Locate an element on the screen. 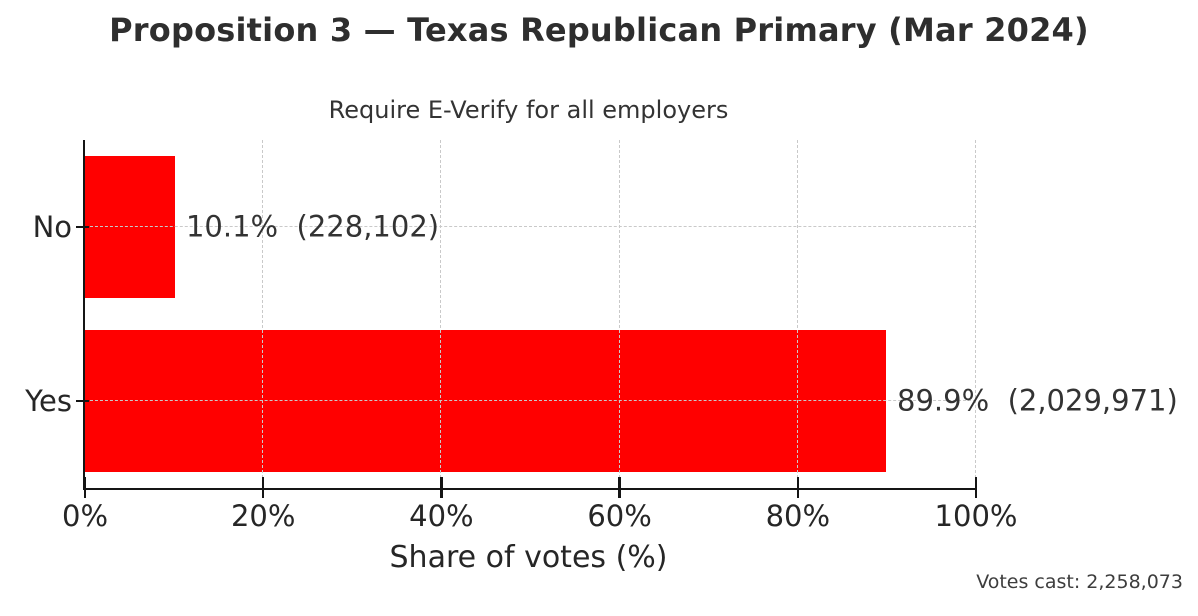 The image size is (1198, 616). x-tick-label: 80% is located at coordinates (798, 516).